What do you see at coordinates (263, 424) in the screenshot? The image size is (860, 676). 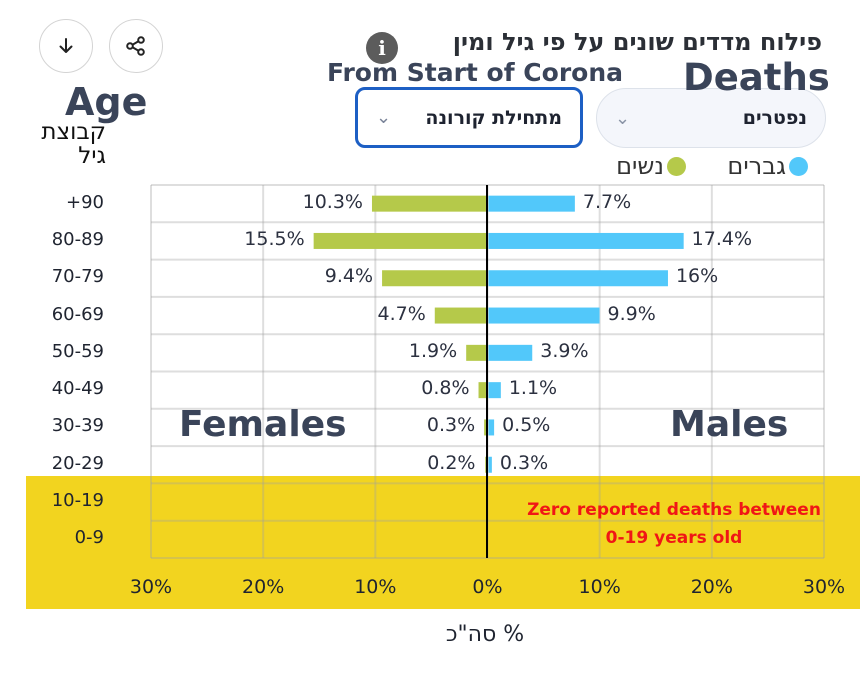 I see `overlay-females: Females` at bounding box center [263, 424].